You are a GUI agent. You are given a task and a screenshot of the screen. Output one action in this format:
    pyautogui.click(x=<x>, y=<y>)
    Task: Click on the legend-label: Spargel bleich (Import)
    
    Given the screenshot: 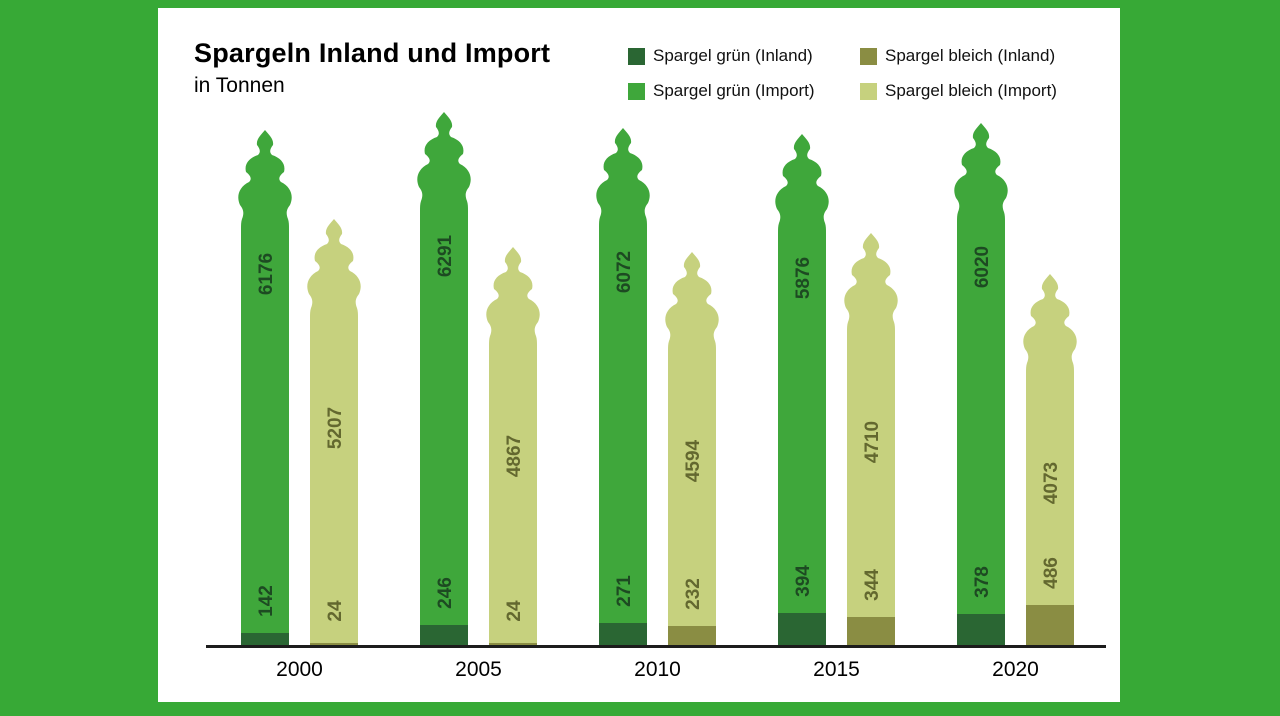 What is the action you would take?
    pyautogui.click(x=971, y=90)
    